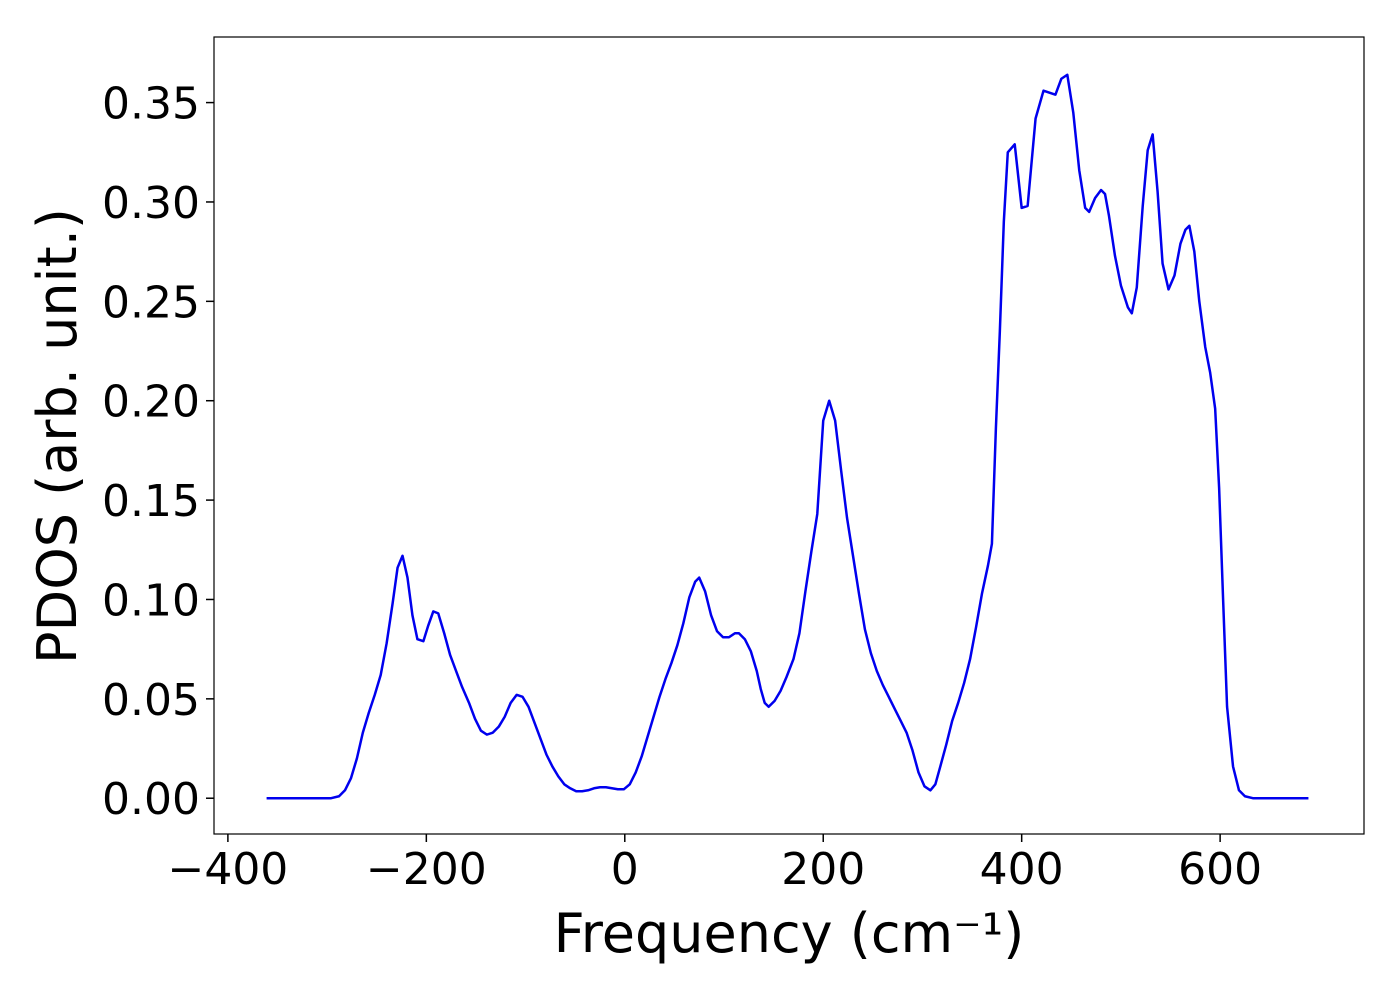 The height and width of the screenshot is (1000, 1400). I want to click on x-tick-label: 600, so click(1220, 869).